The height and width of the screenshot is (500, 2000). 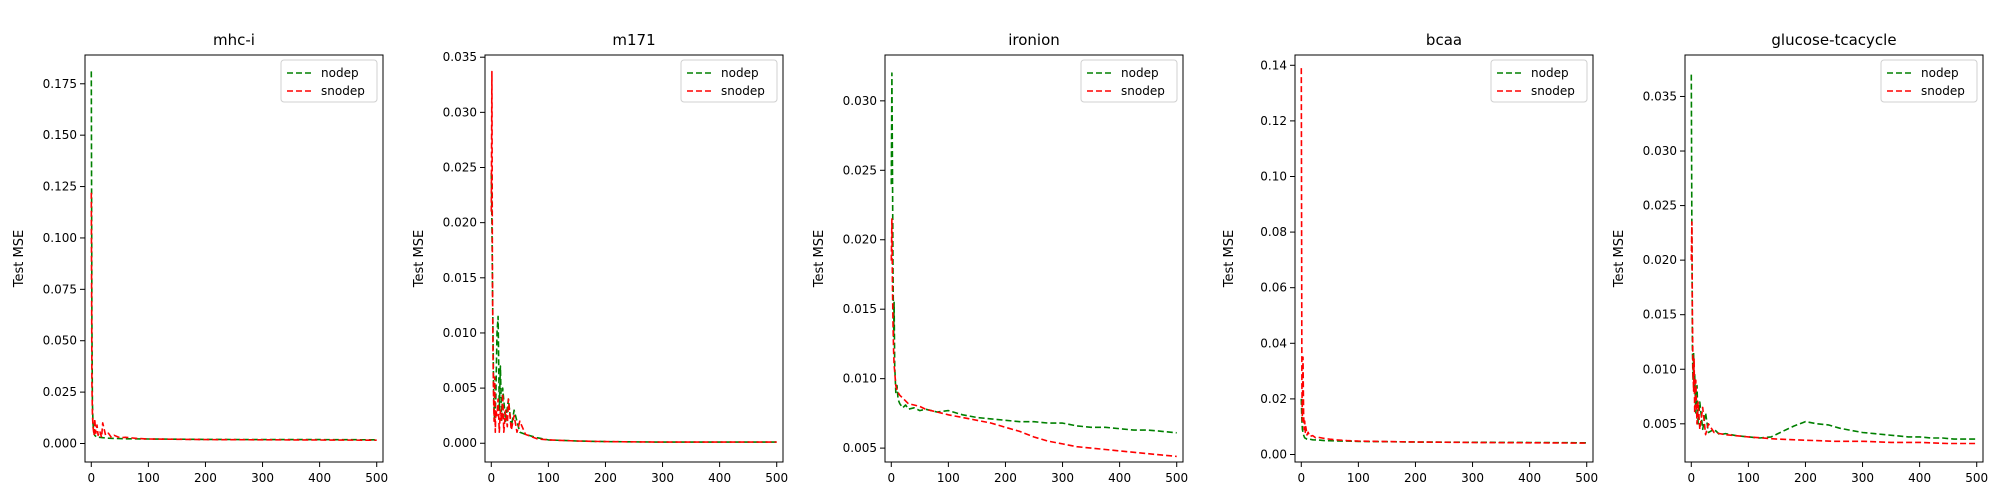 I want to click on y-tick-label: 0.125, so click(x=60, y=187).